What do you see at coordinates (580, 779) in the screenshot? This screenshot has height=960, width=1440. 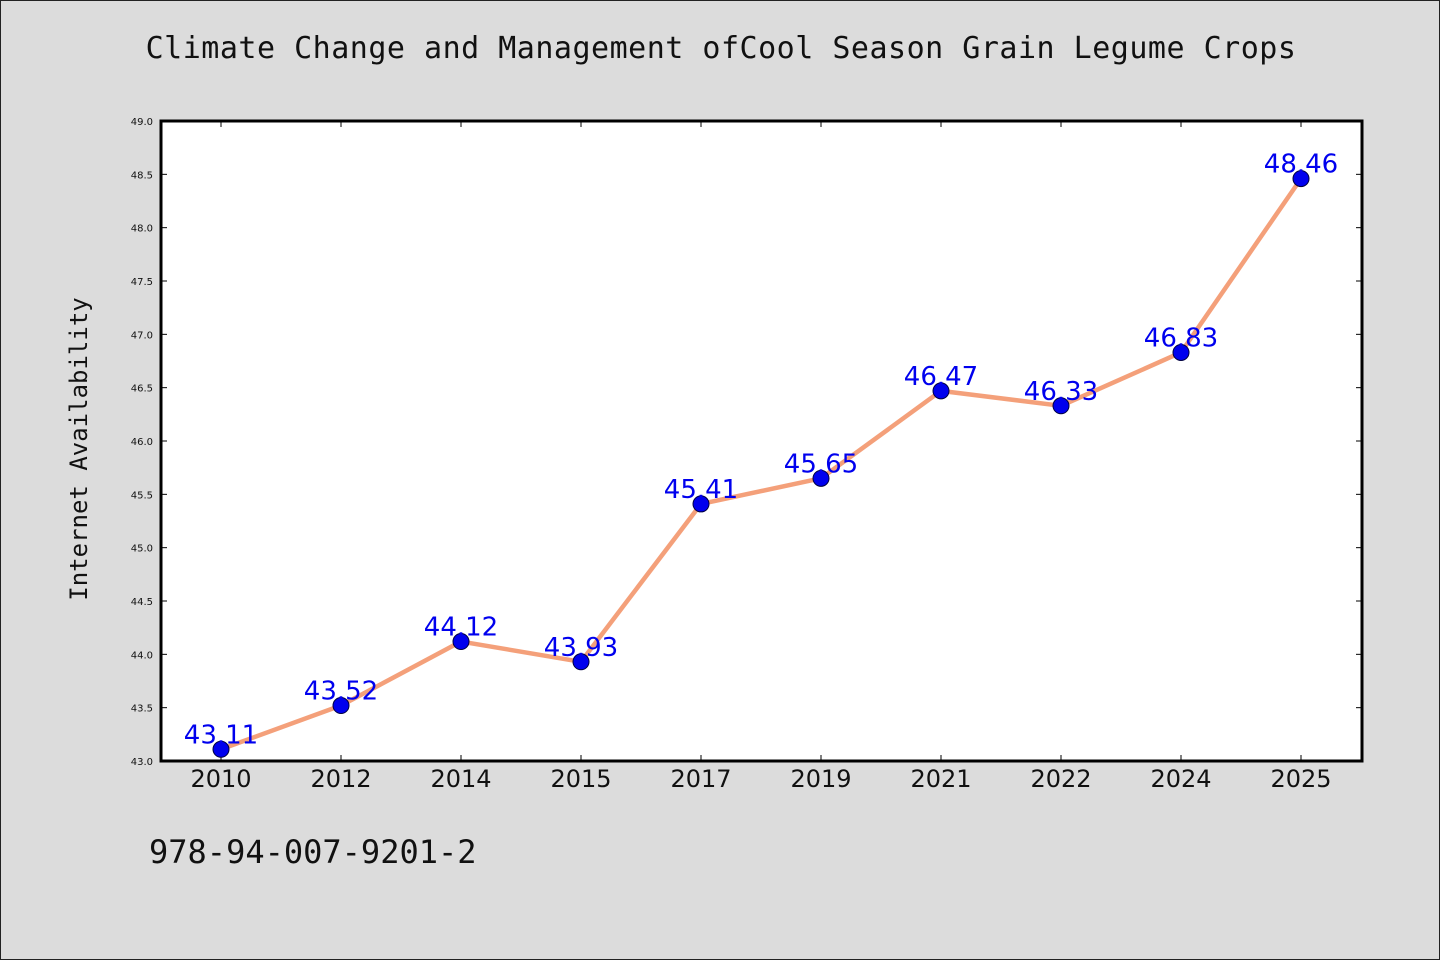 I see `x-tick-label: 2015` at bounding box center [580, 779].